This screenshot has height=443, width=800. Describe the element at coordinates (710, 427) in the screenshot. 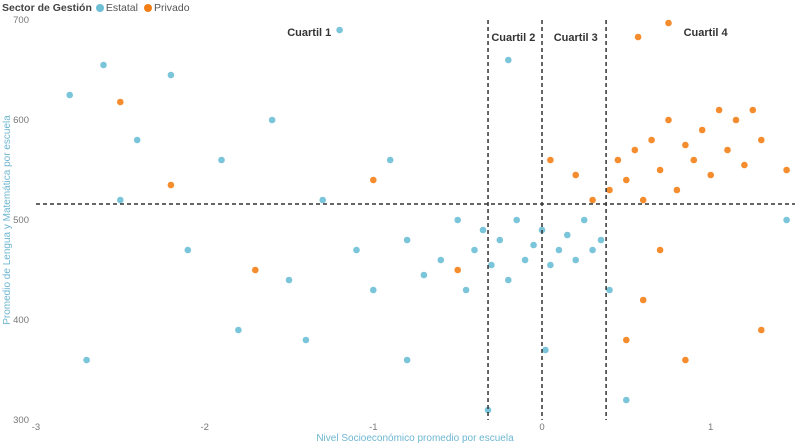

I see `x-tick-label-4: 1` at that location.